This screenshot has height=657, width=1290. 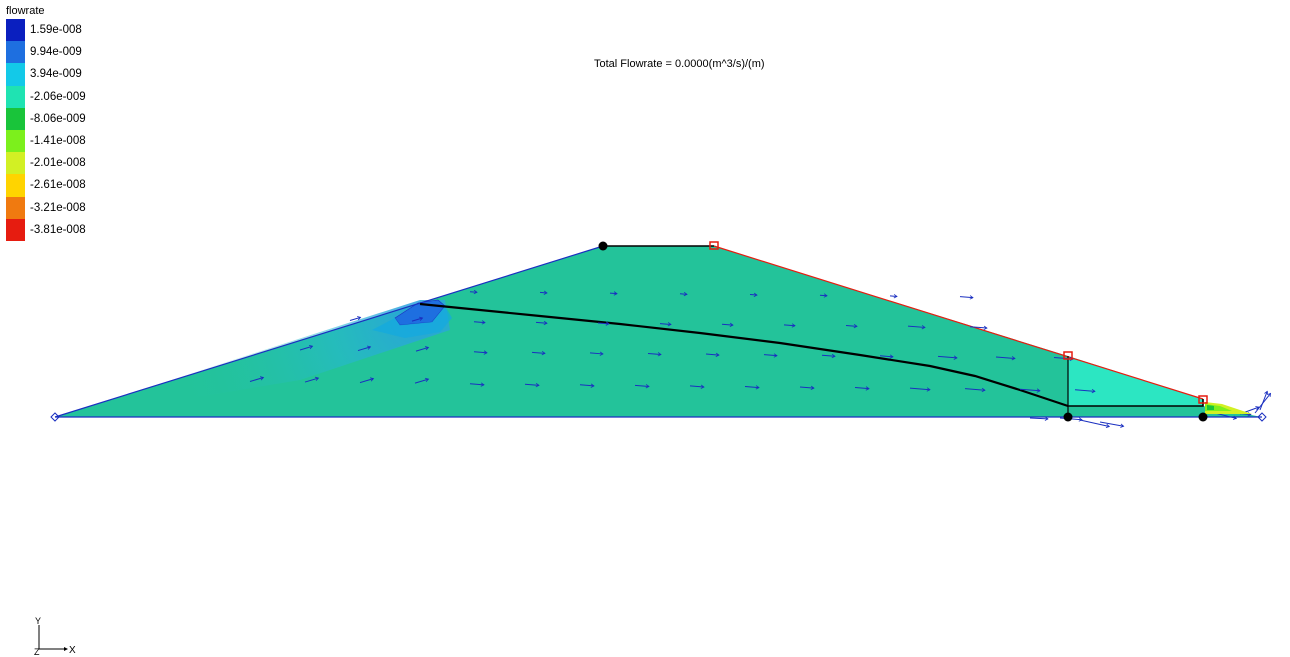 What do you see at coordinates (1136, 403) in the screenshot?
I see `toe-drain-boundary` at bounding box center [1136, 403].